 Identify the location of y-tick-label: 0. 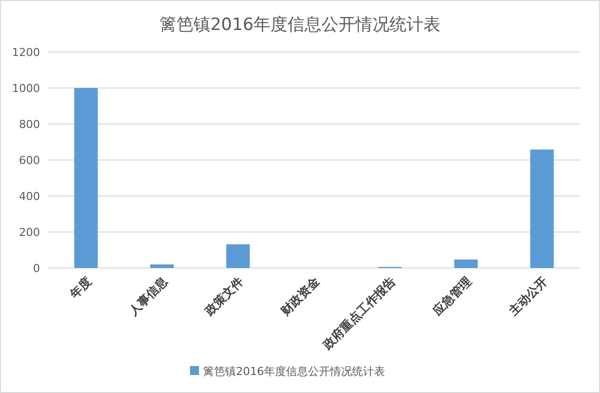
(36, 268).